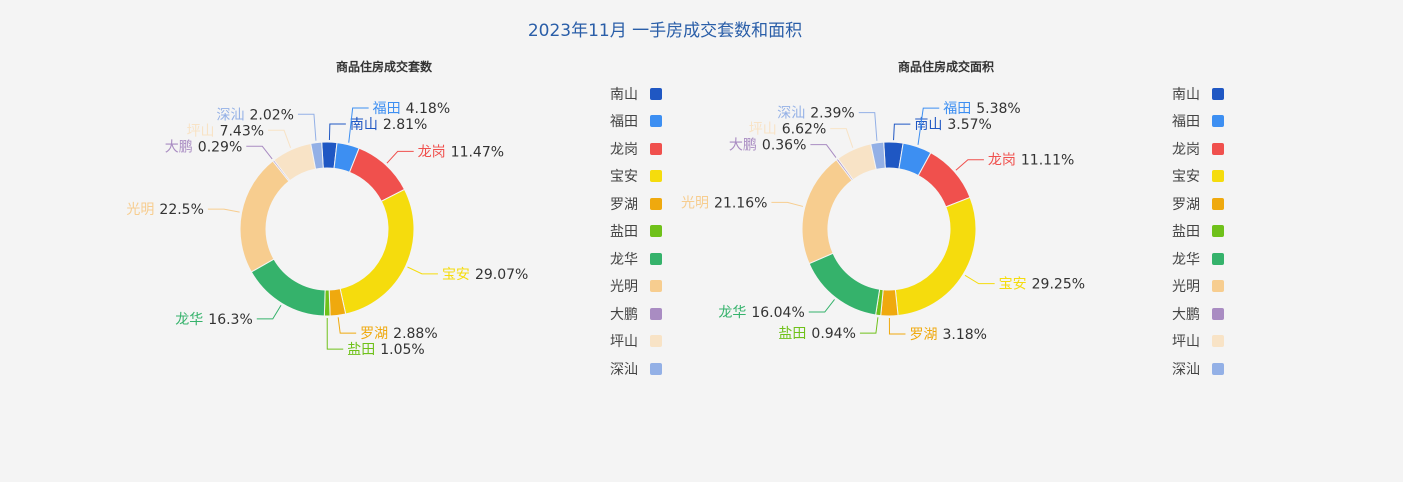 The image size is (1403, 482). I want to click on legend-label: 坪山, so click(1186, 342).